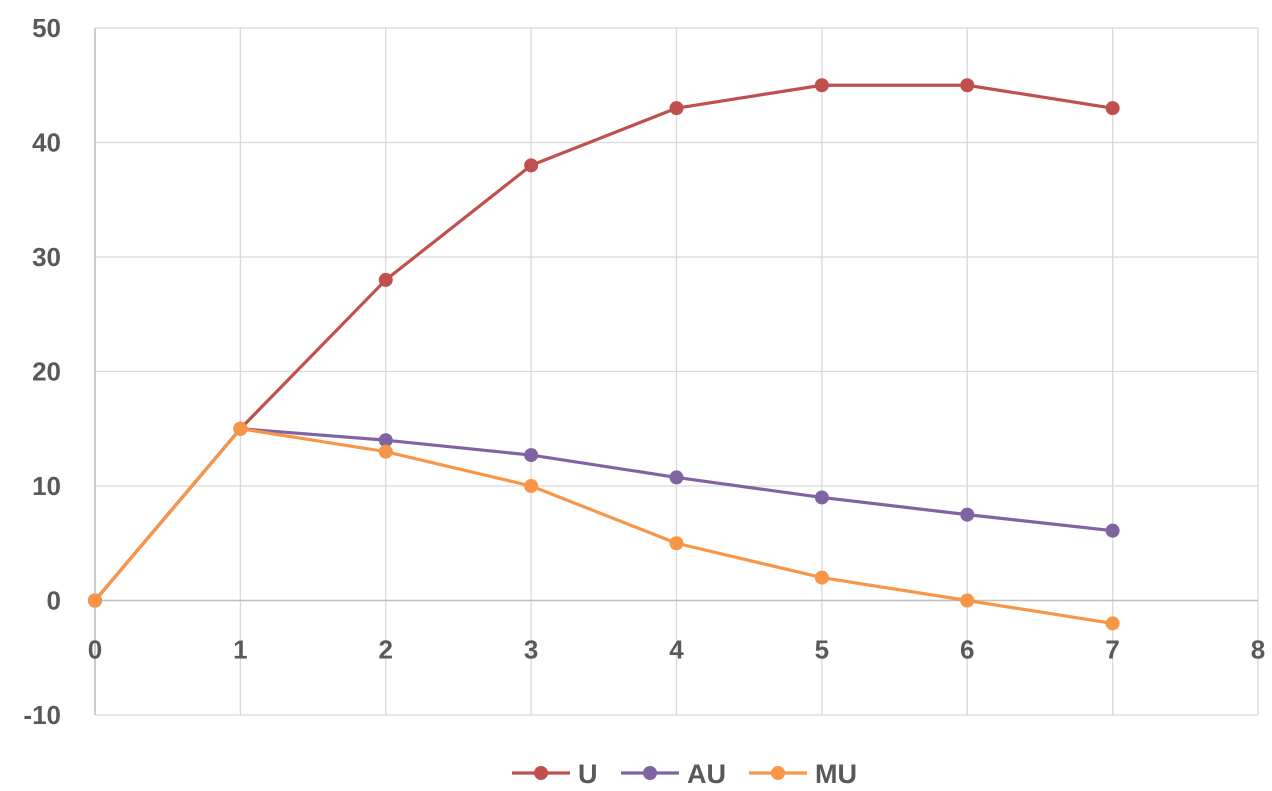 The height and width of the screenshot is (791, 1272). Describe the element at coordinates (46, 28) in the screenshot. I see `y-tick-label: 50` at that location.